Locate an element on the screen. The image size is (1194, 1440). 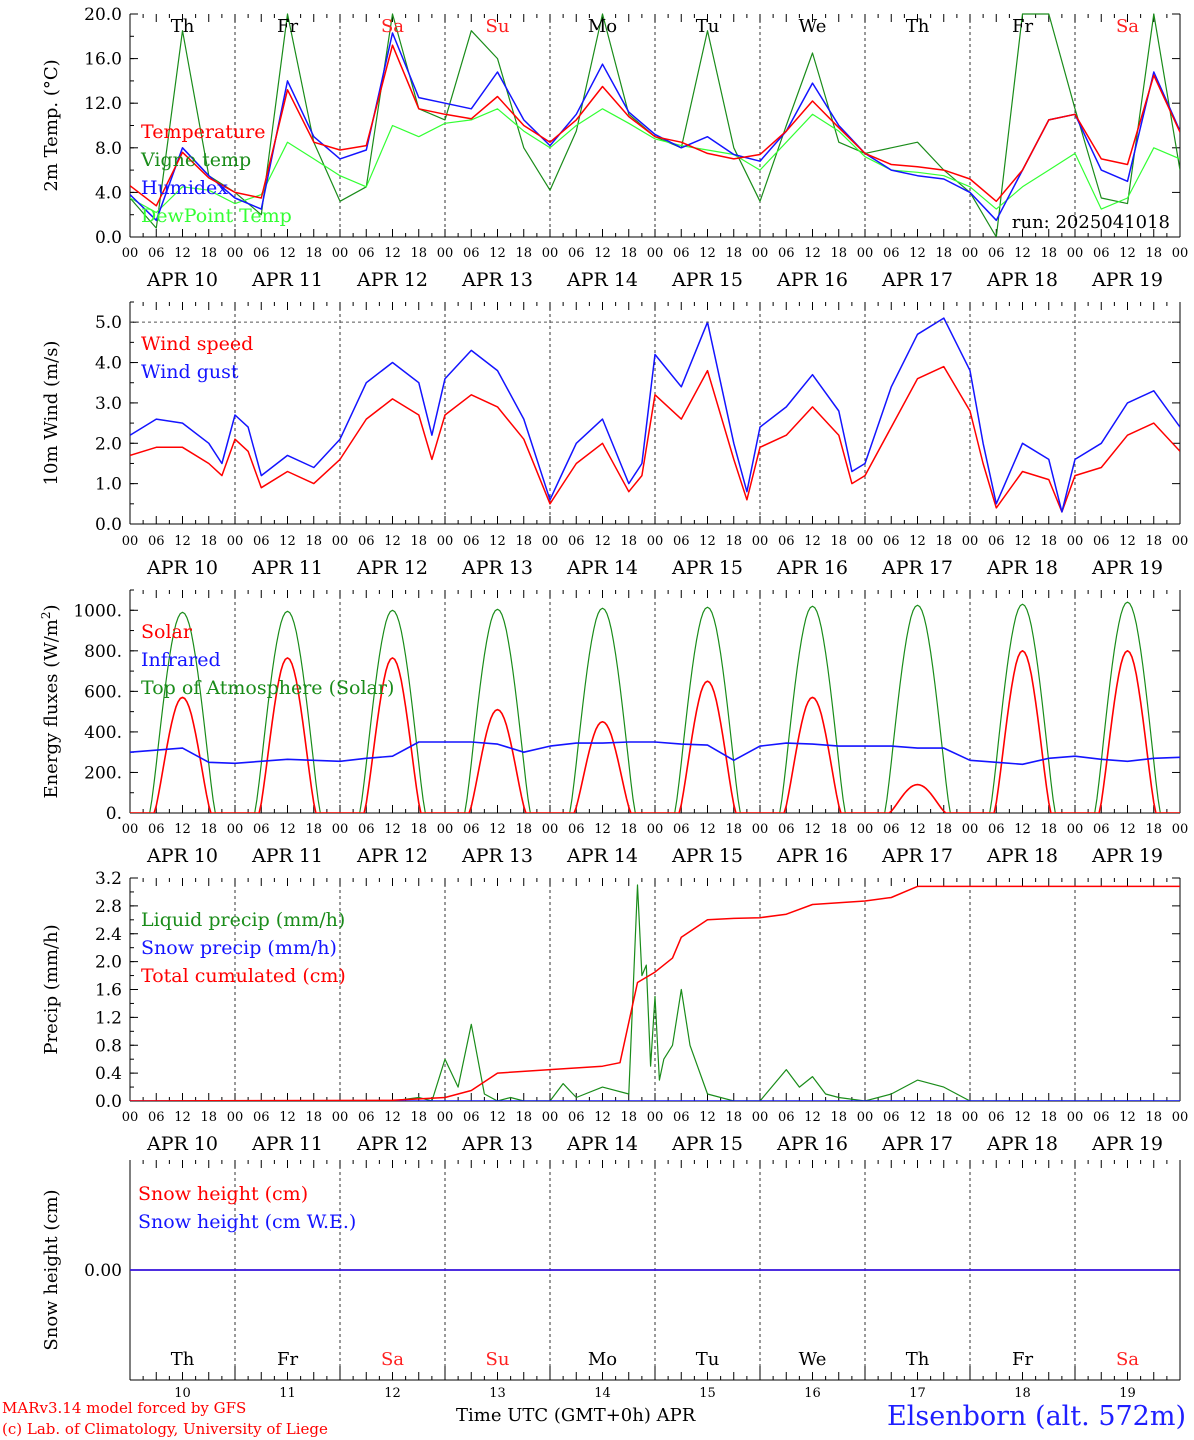
y-tick-label: 0.00 is located at coordinates (103, 1271).